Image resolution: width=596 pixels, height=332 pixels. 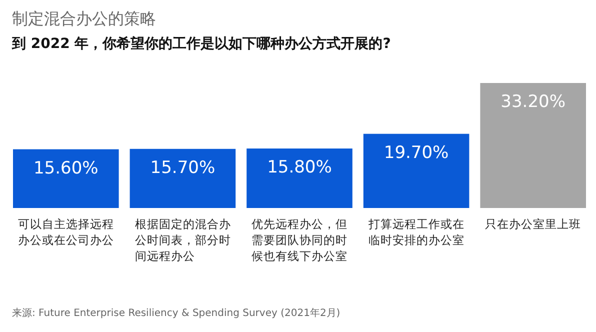 What do you see at coordinates (299, 168) in the screenshot?
I see `data-label: 15.80%` at bounding box center [299, 168].